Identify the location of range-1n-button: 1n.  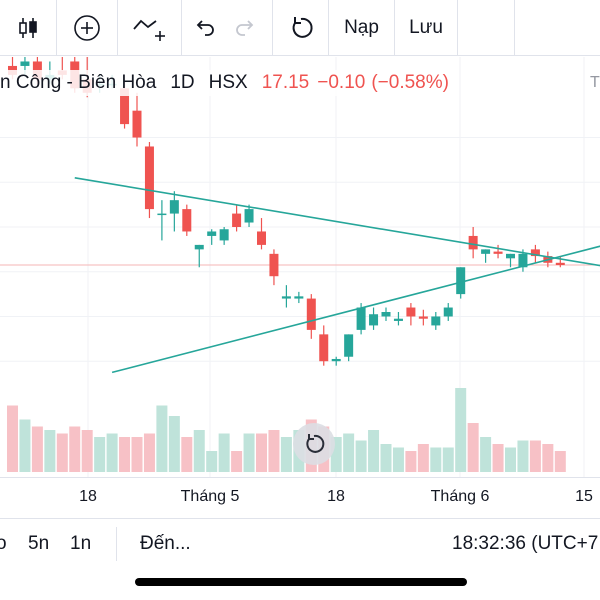
(81, 543).